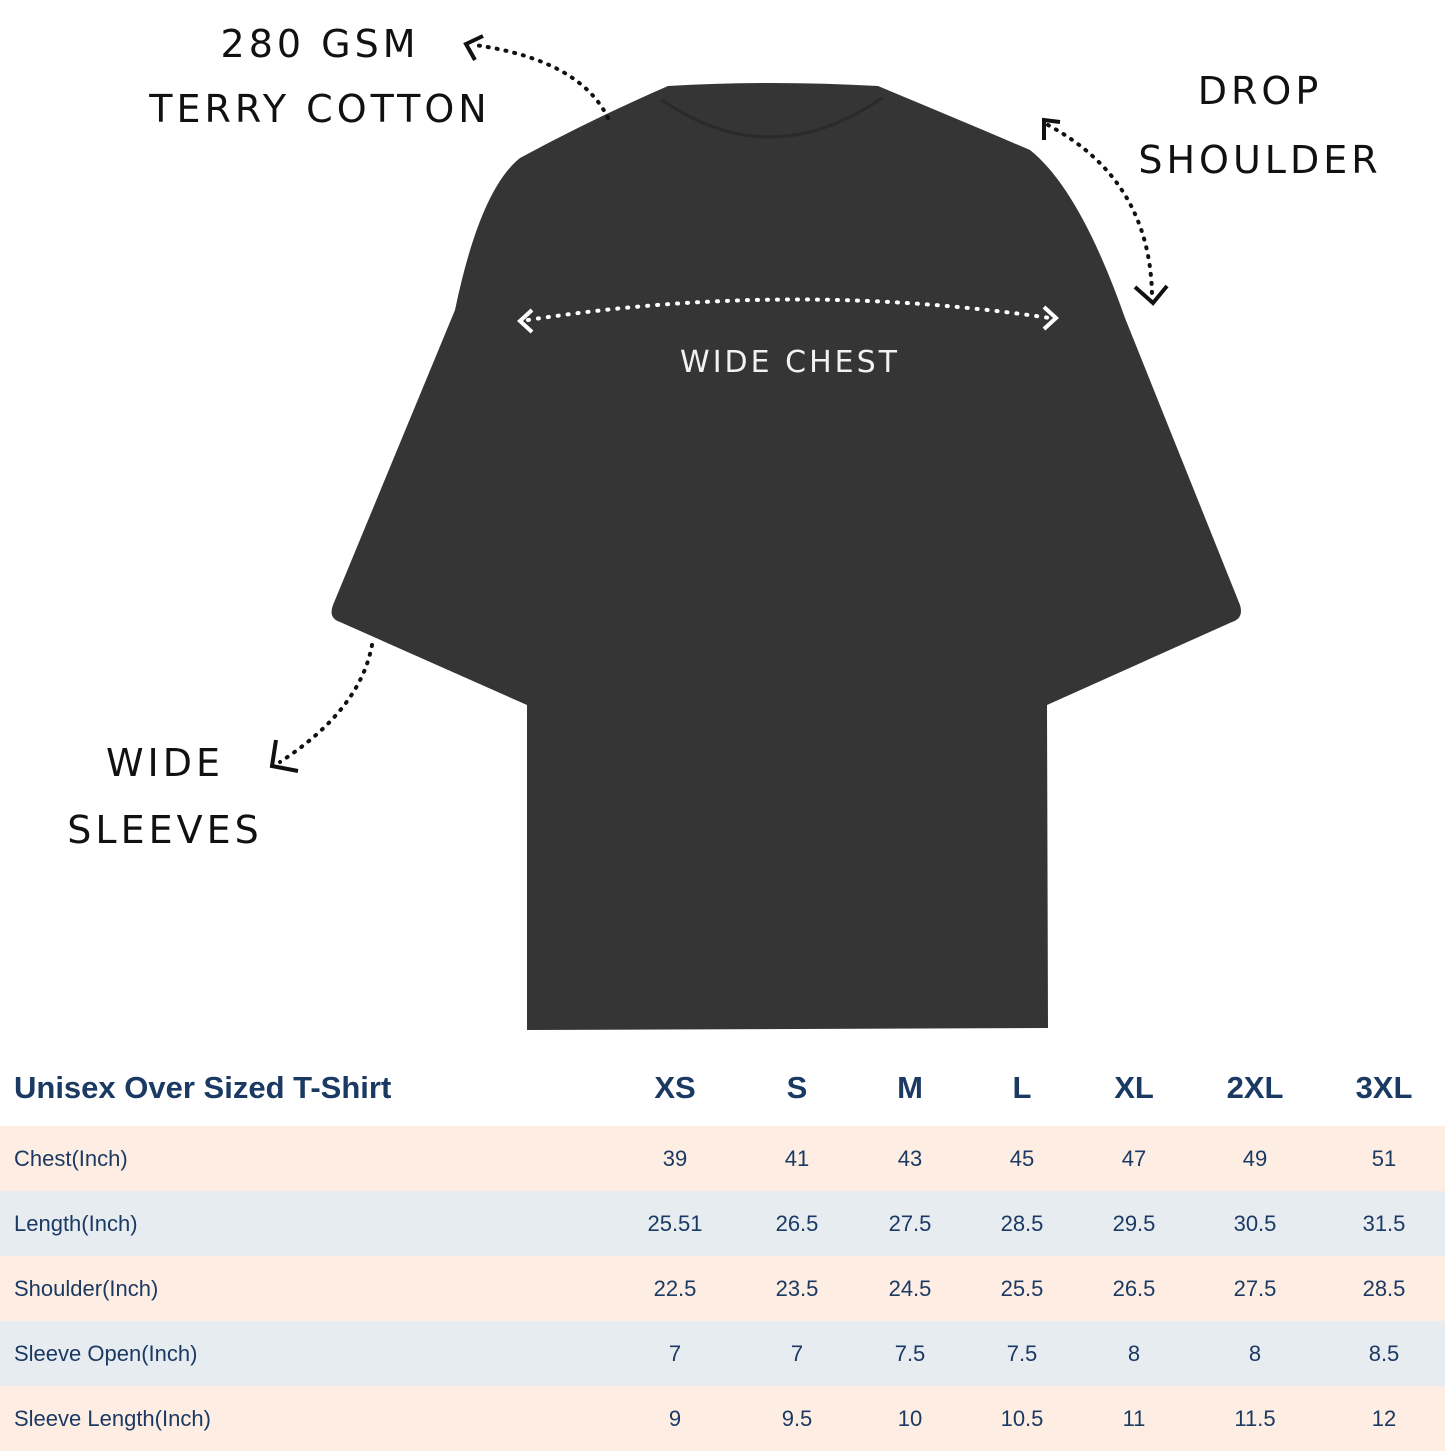 The width and height of the screenshot is (1445, 1451). I want to click on size-chart-title: Unisex Over Sized T-Shirt, so click(203, 1087).